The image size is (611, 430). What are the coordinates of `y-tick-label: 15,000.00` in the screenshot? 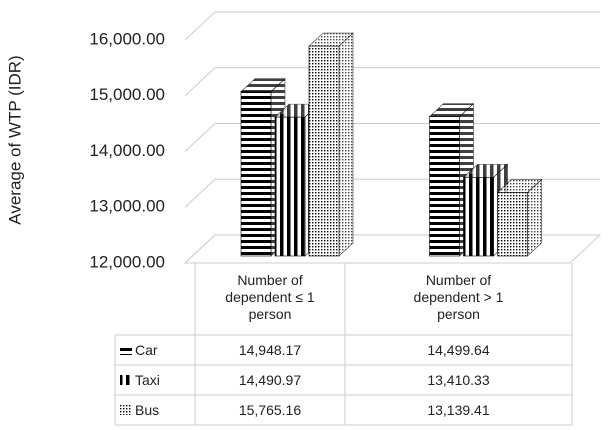 It's located at (127, 94).